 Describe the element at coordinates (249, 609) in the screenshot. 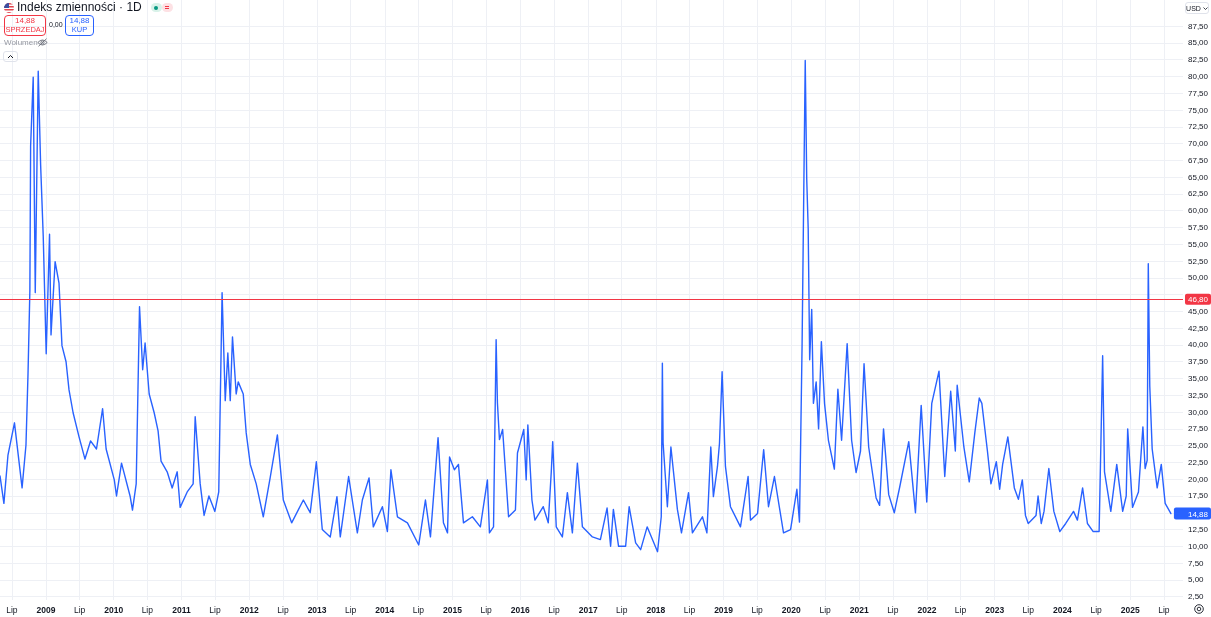

I see `x-tick-label: 2012` at that location.